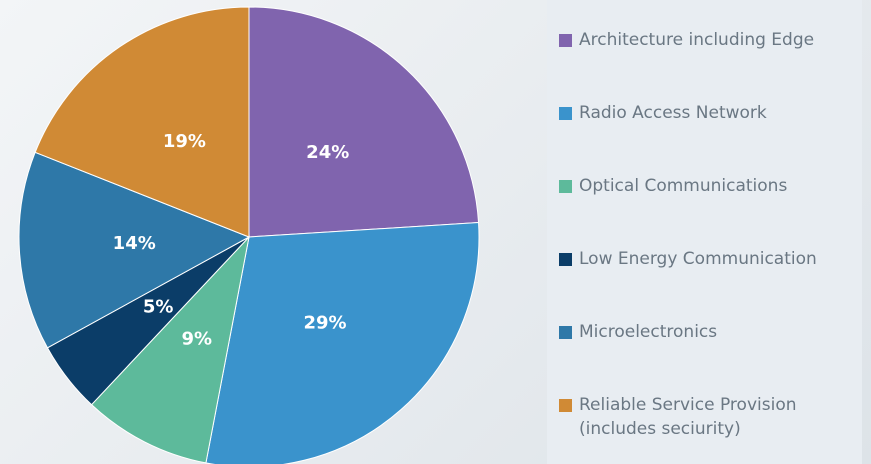  What do you see at coordinates (325, 322) in the screenshot?
I see `data-label: 29%` at bounding box center [325, 322].